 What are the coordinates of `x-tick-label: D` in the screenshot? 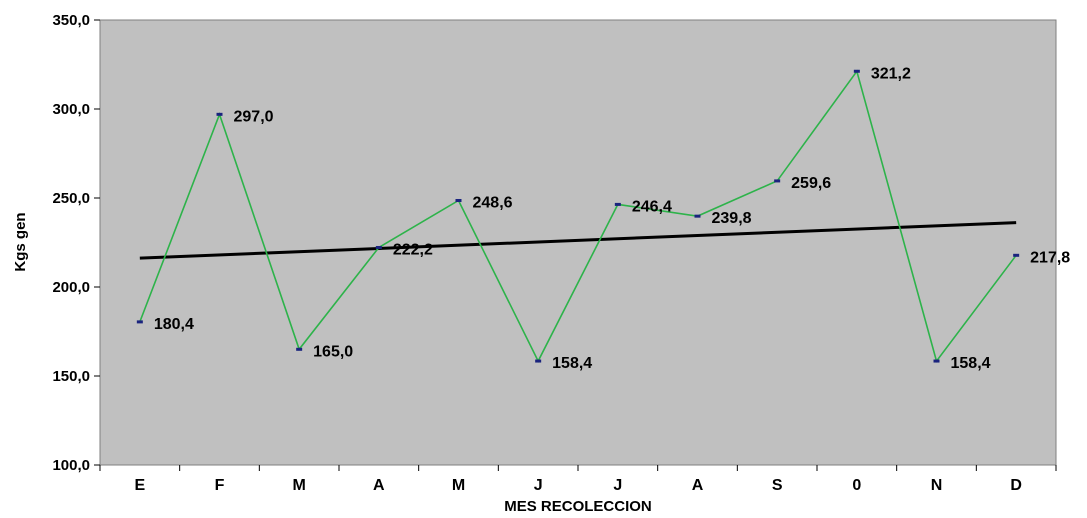 It's located at (1016, 485).